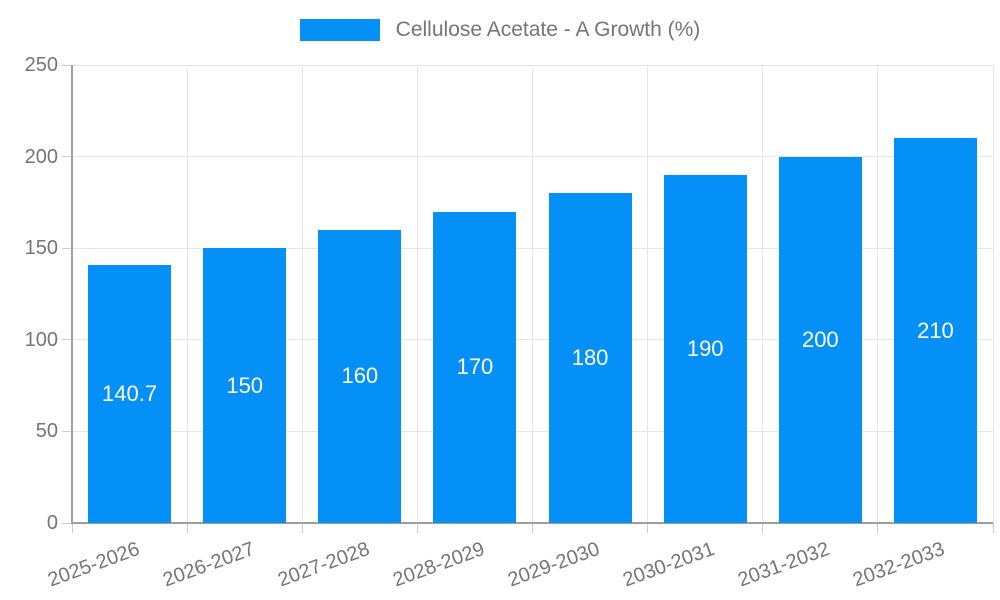 The height and width of the screenshot is (600, 1000). I want to click on bar-value-label: 180, so click(590, 358).